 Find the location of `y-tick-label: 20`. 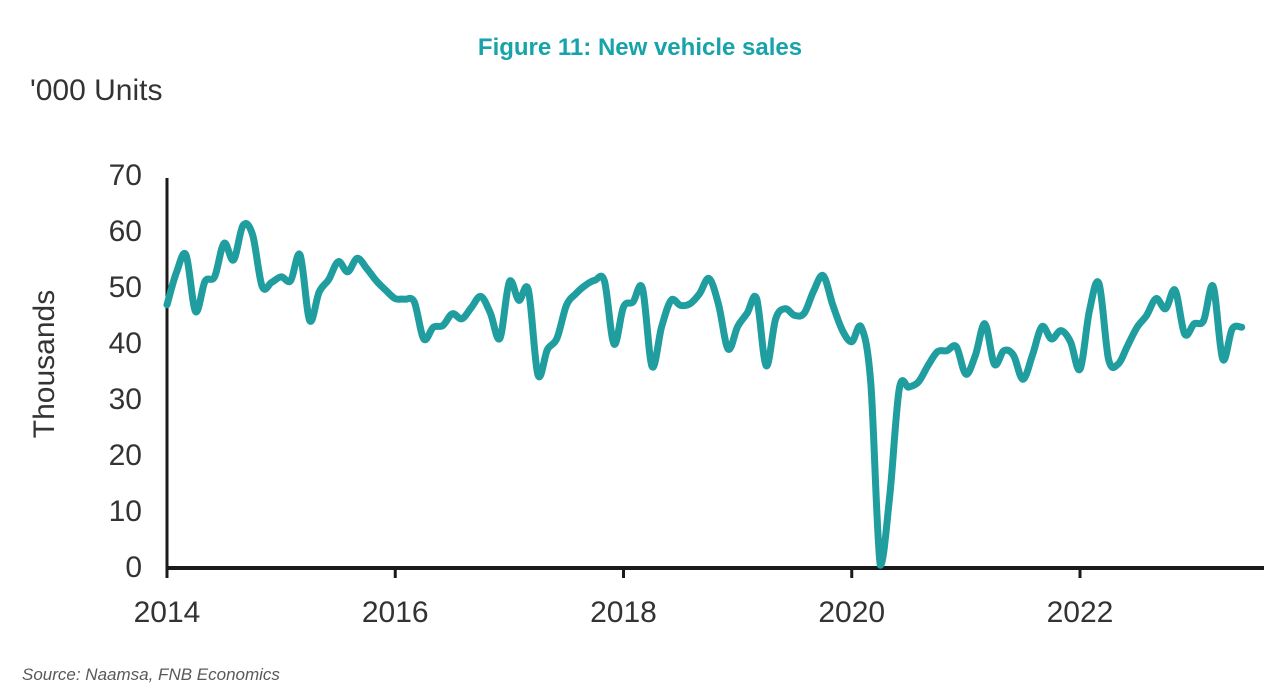

y-tick-label: 20 is located at coordinates (125, 455).